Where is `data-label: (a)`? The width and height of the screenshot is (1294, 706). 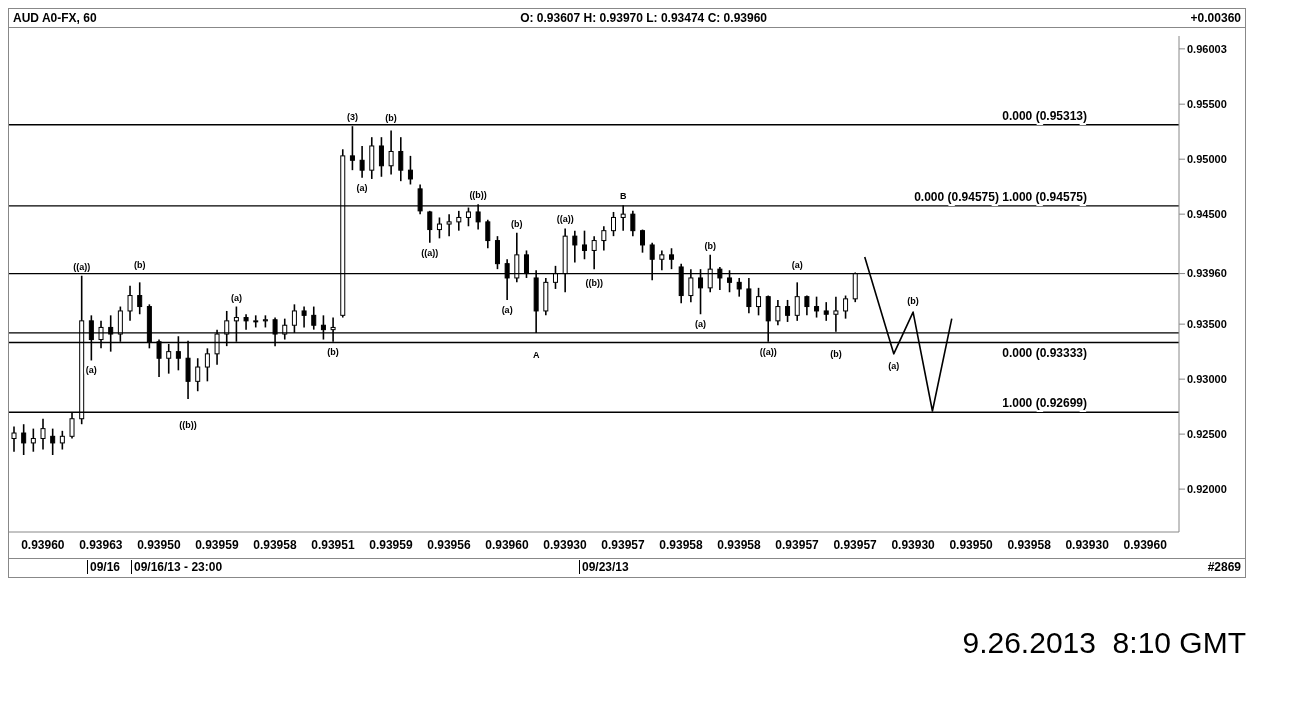
data-label: (a) is located at coordinates (894, 365).